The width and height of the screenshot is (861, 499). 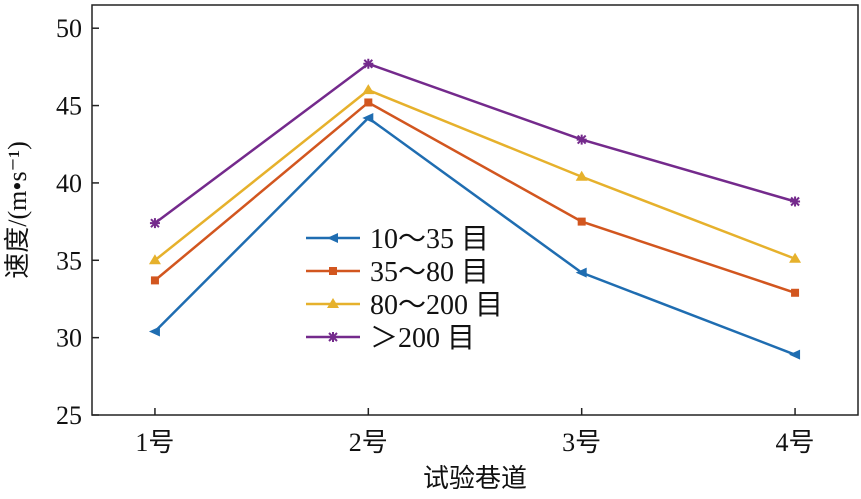 What do you see at coordinates (795, 442) in the screenshot?
I see `x-tick-label: 4号` at bounding box center [795, 442].